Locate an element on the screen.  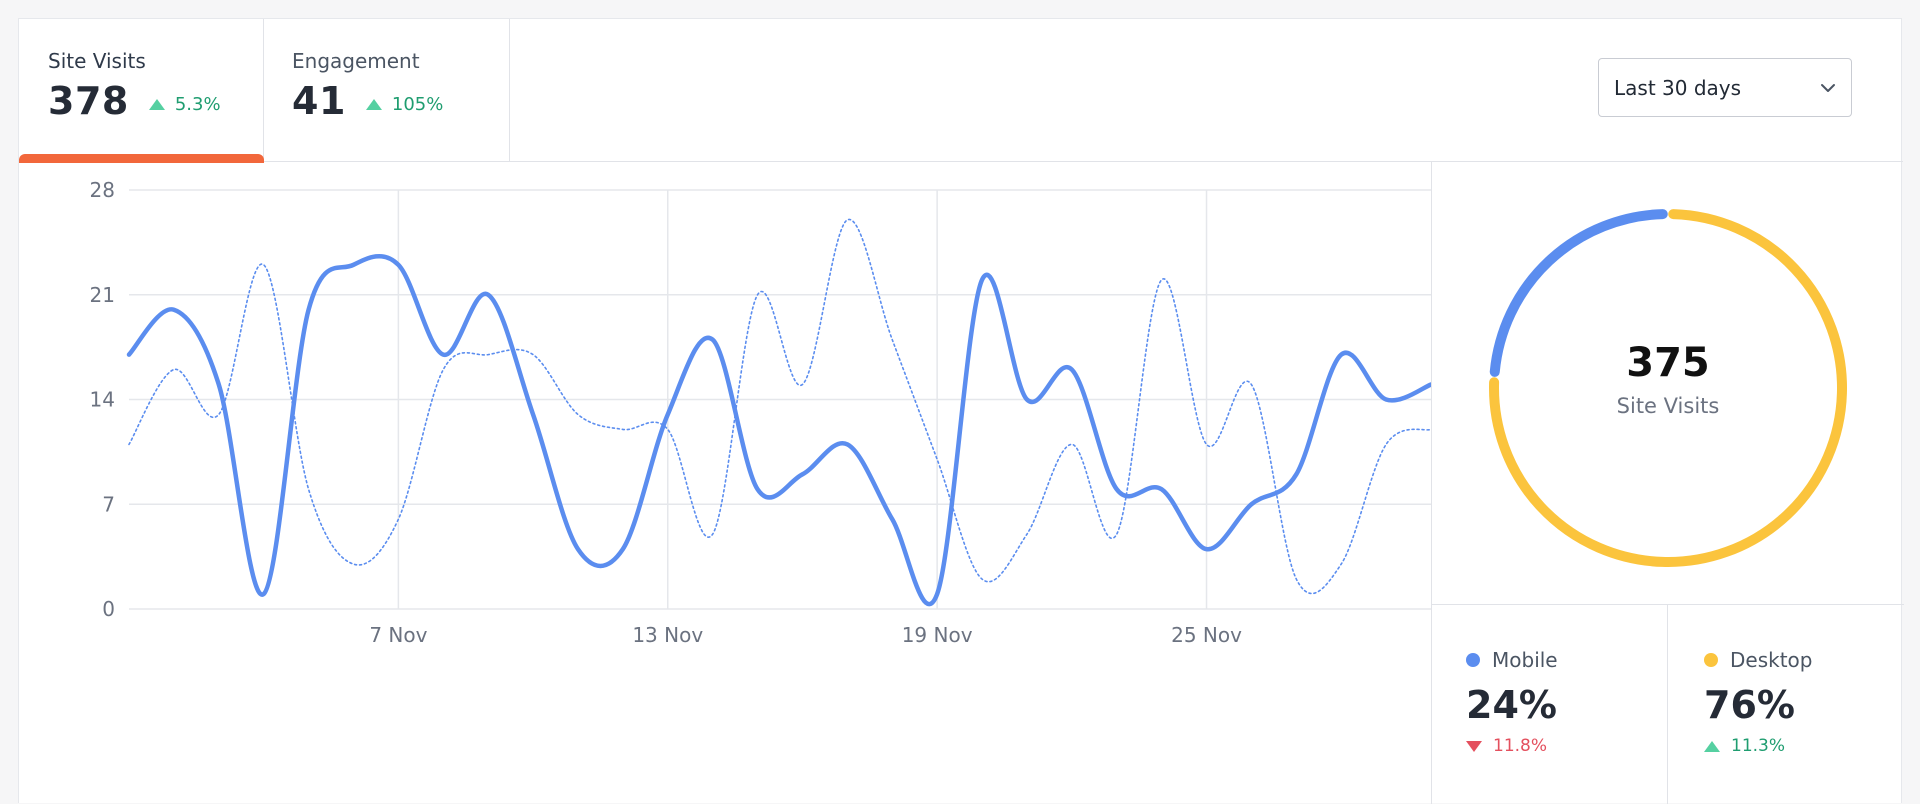
chevron-down-icon is located at coordinates (1828, 87).